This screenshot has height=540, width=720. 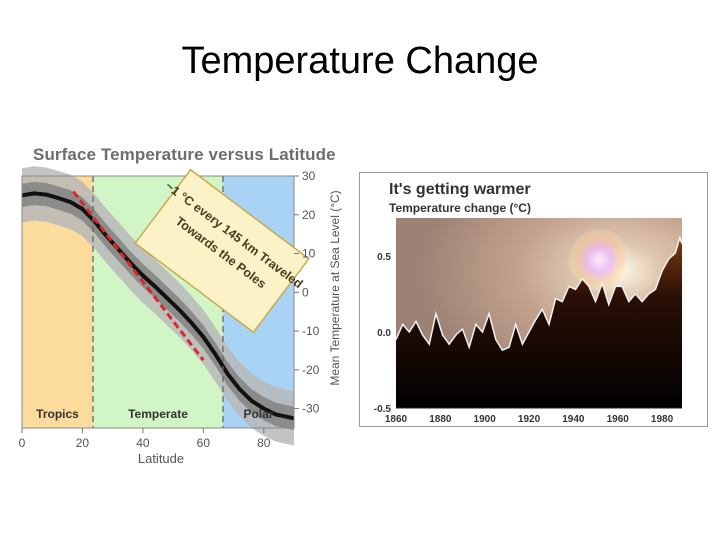 I want to click on zone-label-polar: Polar, so click(x=258, y=414).